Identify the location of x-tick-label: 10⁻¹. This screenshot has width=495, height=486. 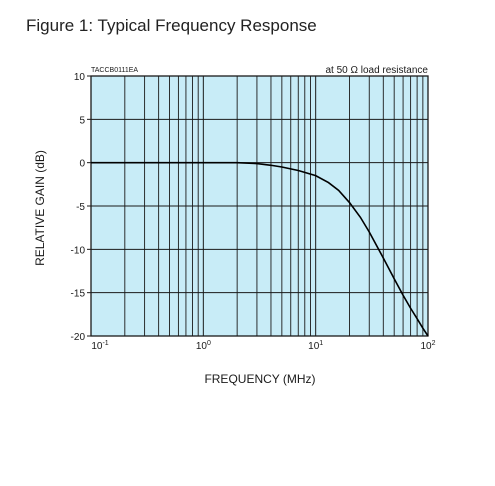
(99, 346).